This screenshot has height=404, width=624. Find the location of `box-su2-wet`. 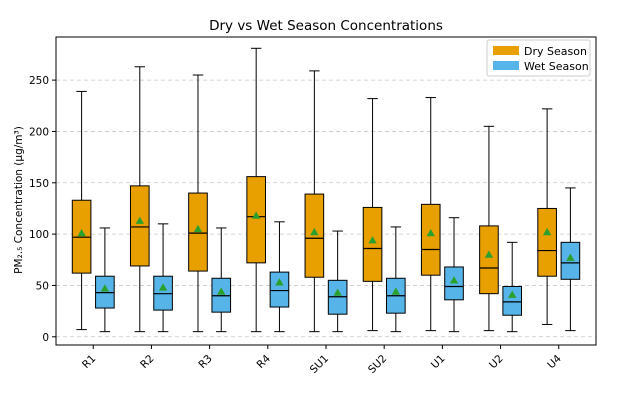

box-su2-wet is located at coordinates (396, 279).